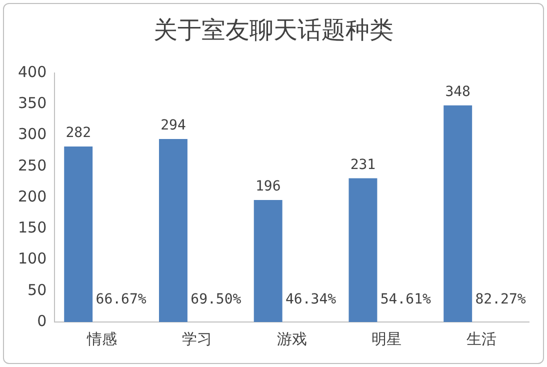 The image size is (547, 367). Describe the element at coordinates (32, 259) in the screenshot. I see `y-tick-label: 100` at that location.